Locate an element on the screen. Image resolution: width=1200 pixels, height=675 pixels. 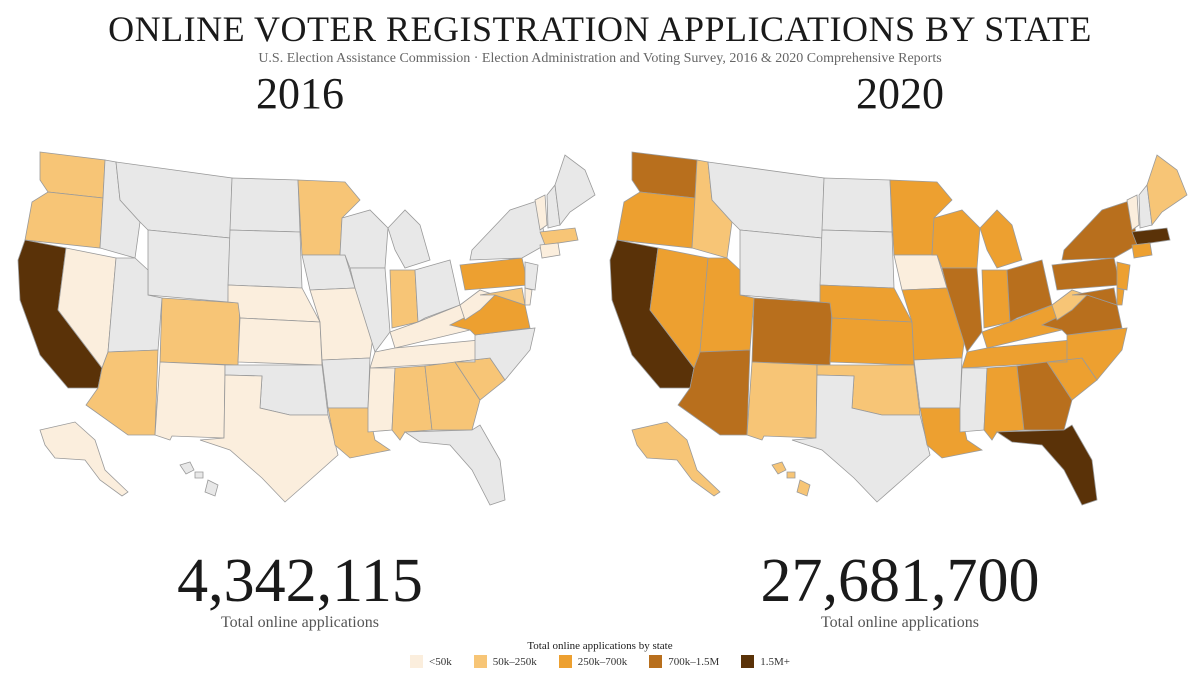
legend-label: 700k–1.5M is located at coordinates (694, 661).